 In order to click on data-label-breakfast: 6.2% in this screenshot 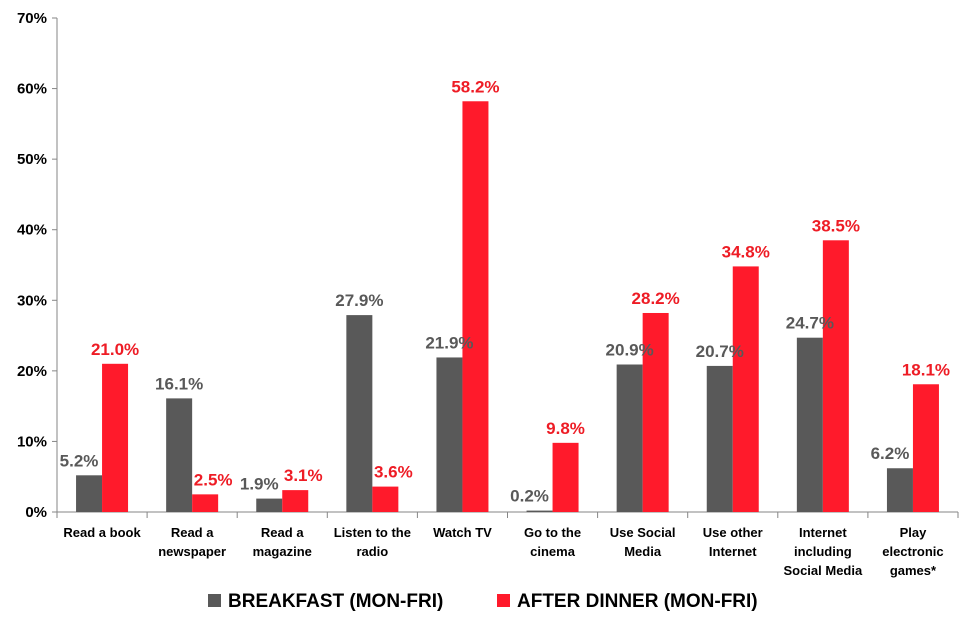, I will do `click(890, 453)`.